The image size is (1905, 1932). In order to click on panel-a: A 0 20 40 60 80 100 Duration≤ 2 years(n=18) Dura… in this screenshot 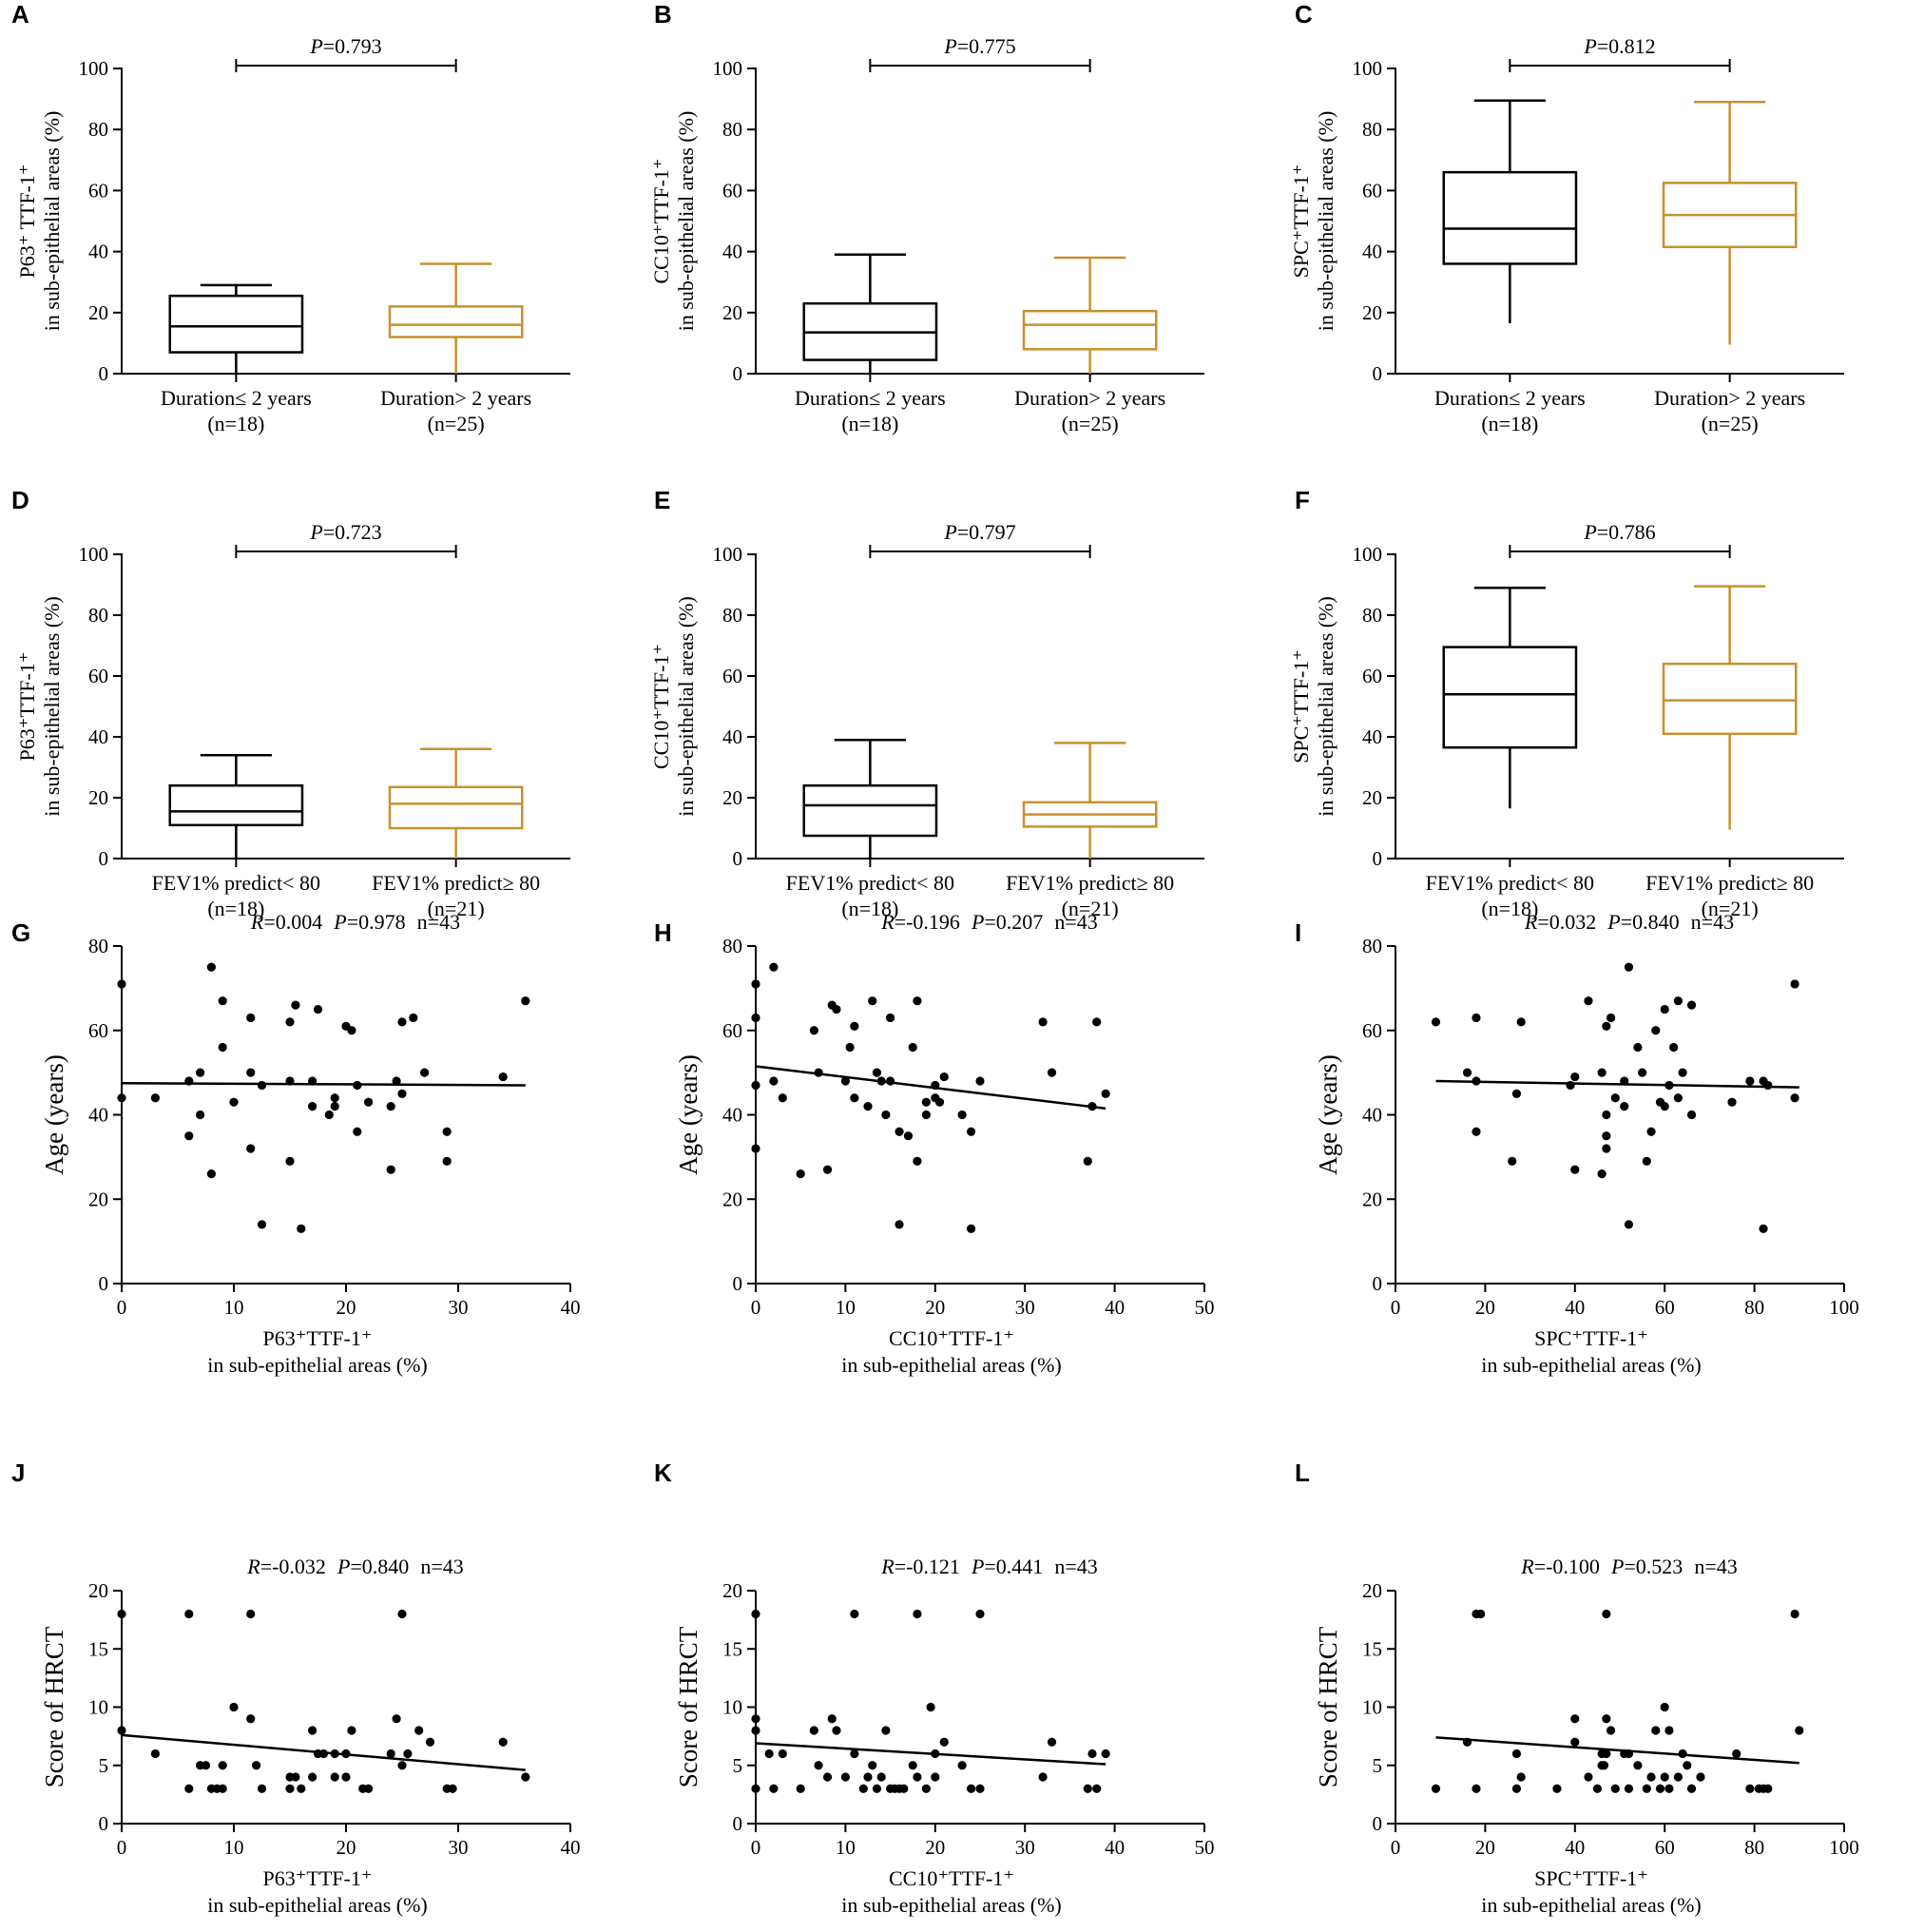, I will do `click(290, 217)`.